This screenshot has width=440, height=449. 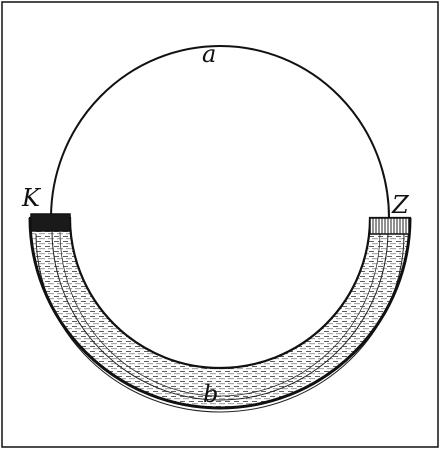 I want to click on label-k: K, so click(x=31, y=198).